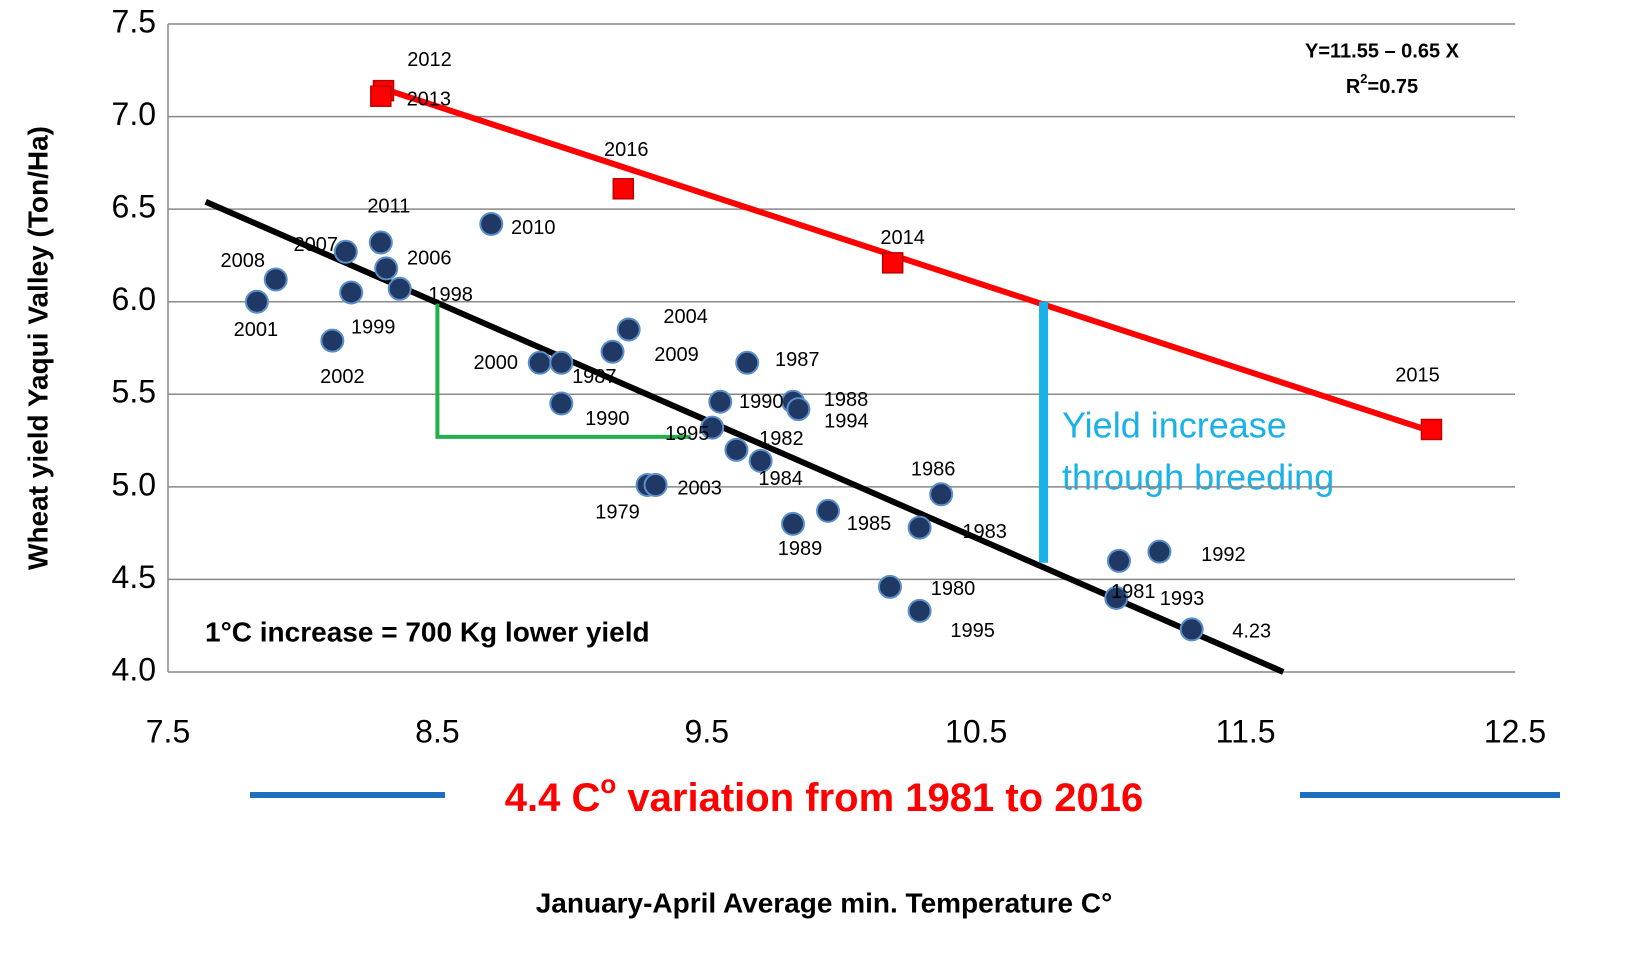 Image resolution: width=1649 pixels, height=961 pixels. Describe the element at coordinates (563, 371) in the screenshot. I see `trend-line` at that location.